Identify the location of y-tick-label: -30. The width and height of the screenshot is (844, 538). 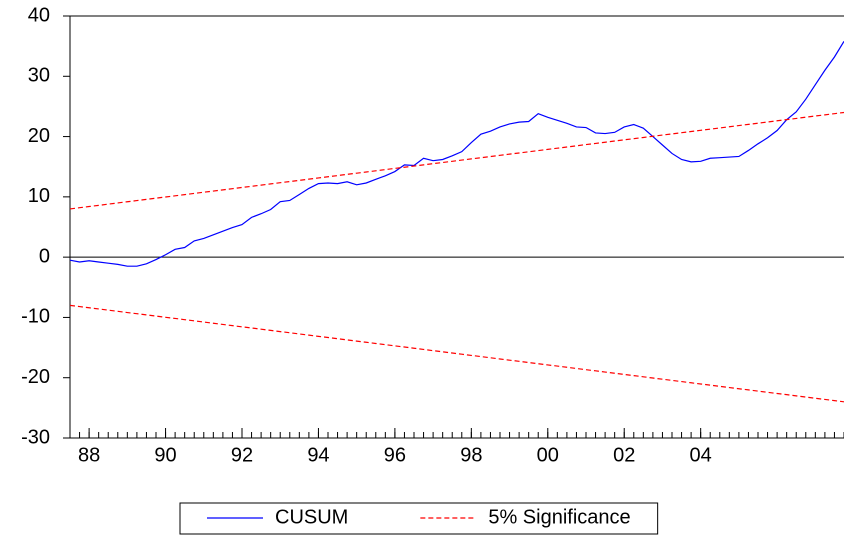
(35, 437).